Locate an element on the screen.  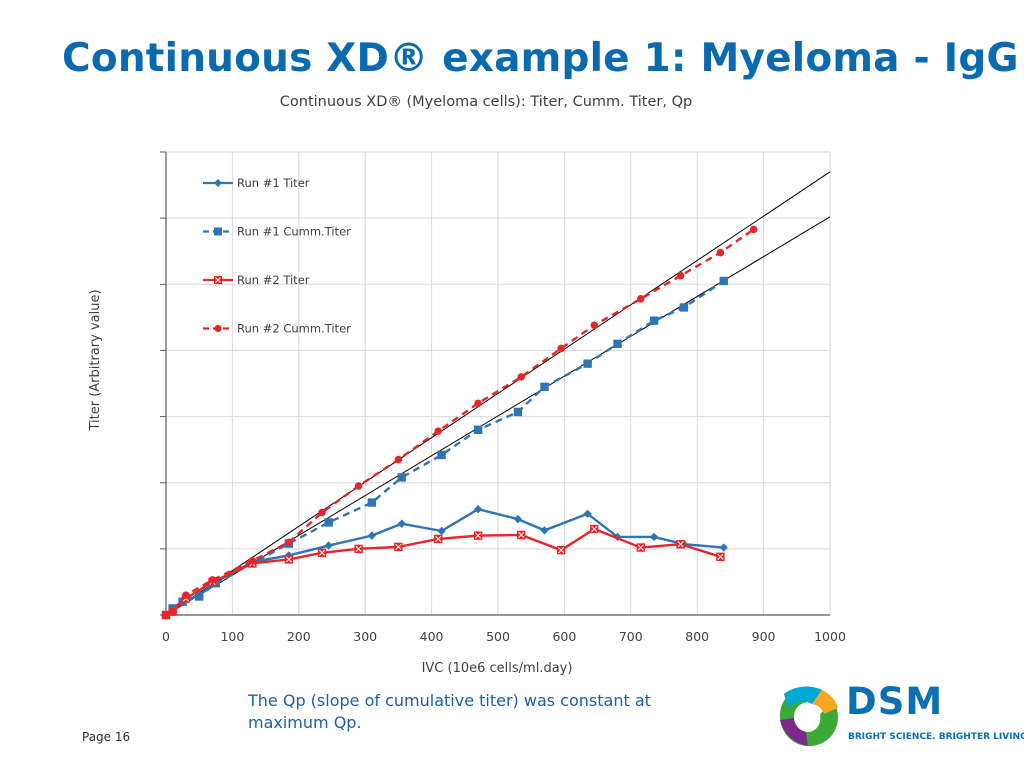
series-run-2-titer is located at coordinates (443, 572).